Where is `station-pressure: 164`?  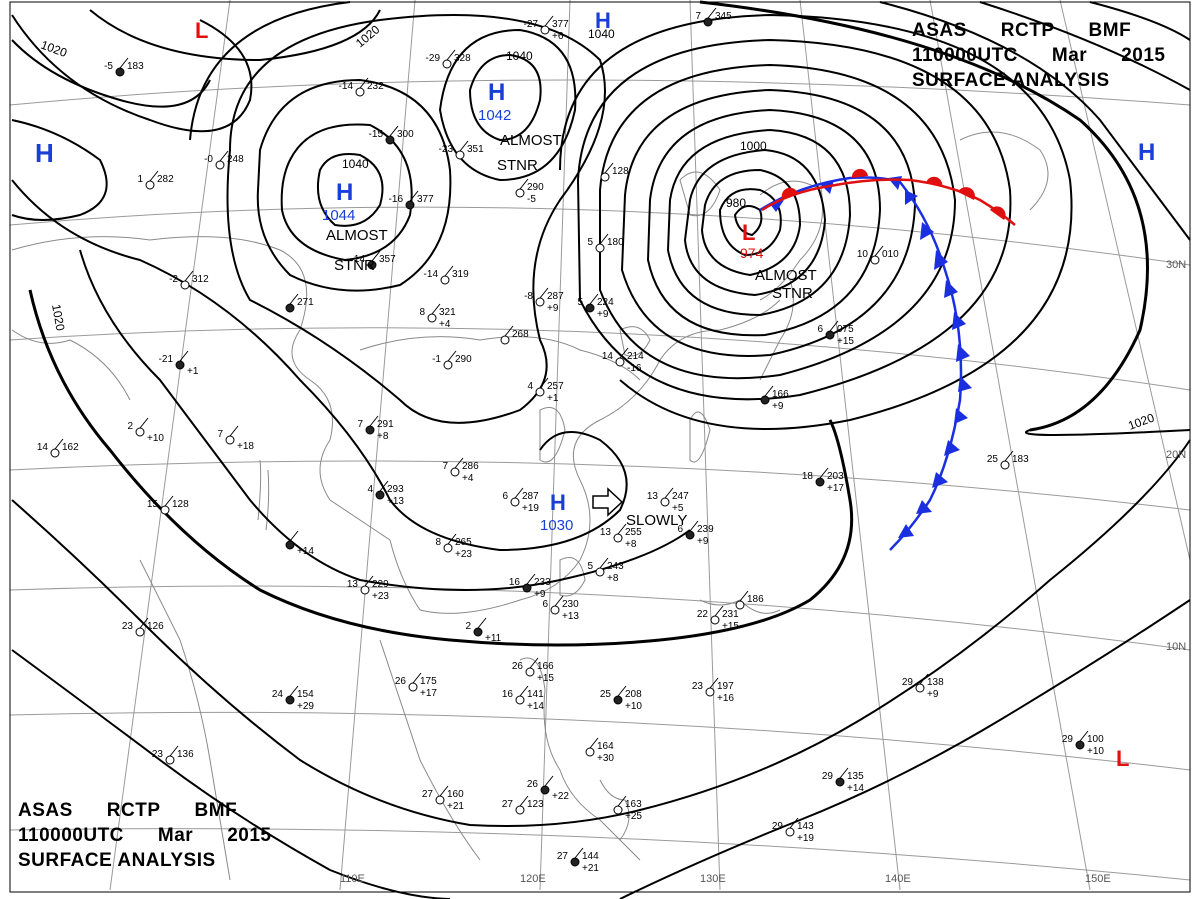
station-pressure: 164 is located at coordinates (605, 746).